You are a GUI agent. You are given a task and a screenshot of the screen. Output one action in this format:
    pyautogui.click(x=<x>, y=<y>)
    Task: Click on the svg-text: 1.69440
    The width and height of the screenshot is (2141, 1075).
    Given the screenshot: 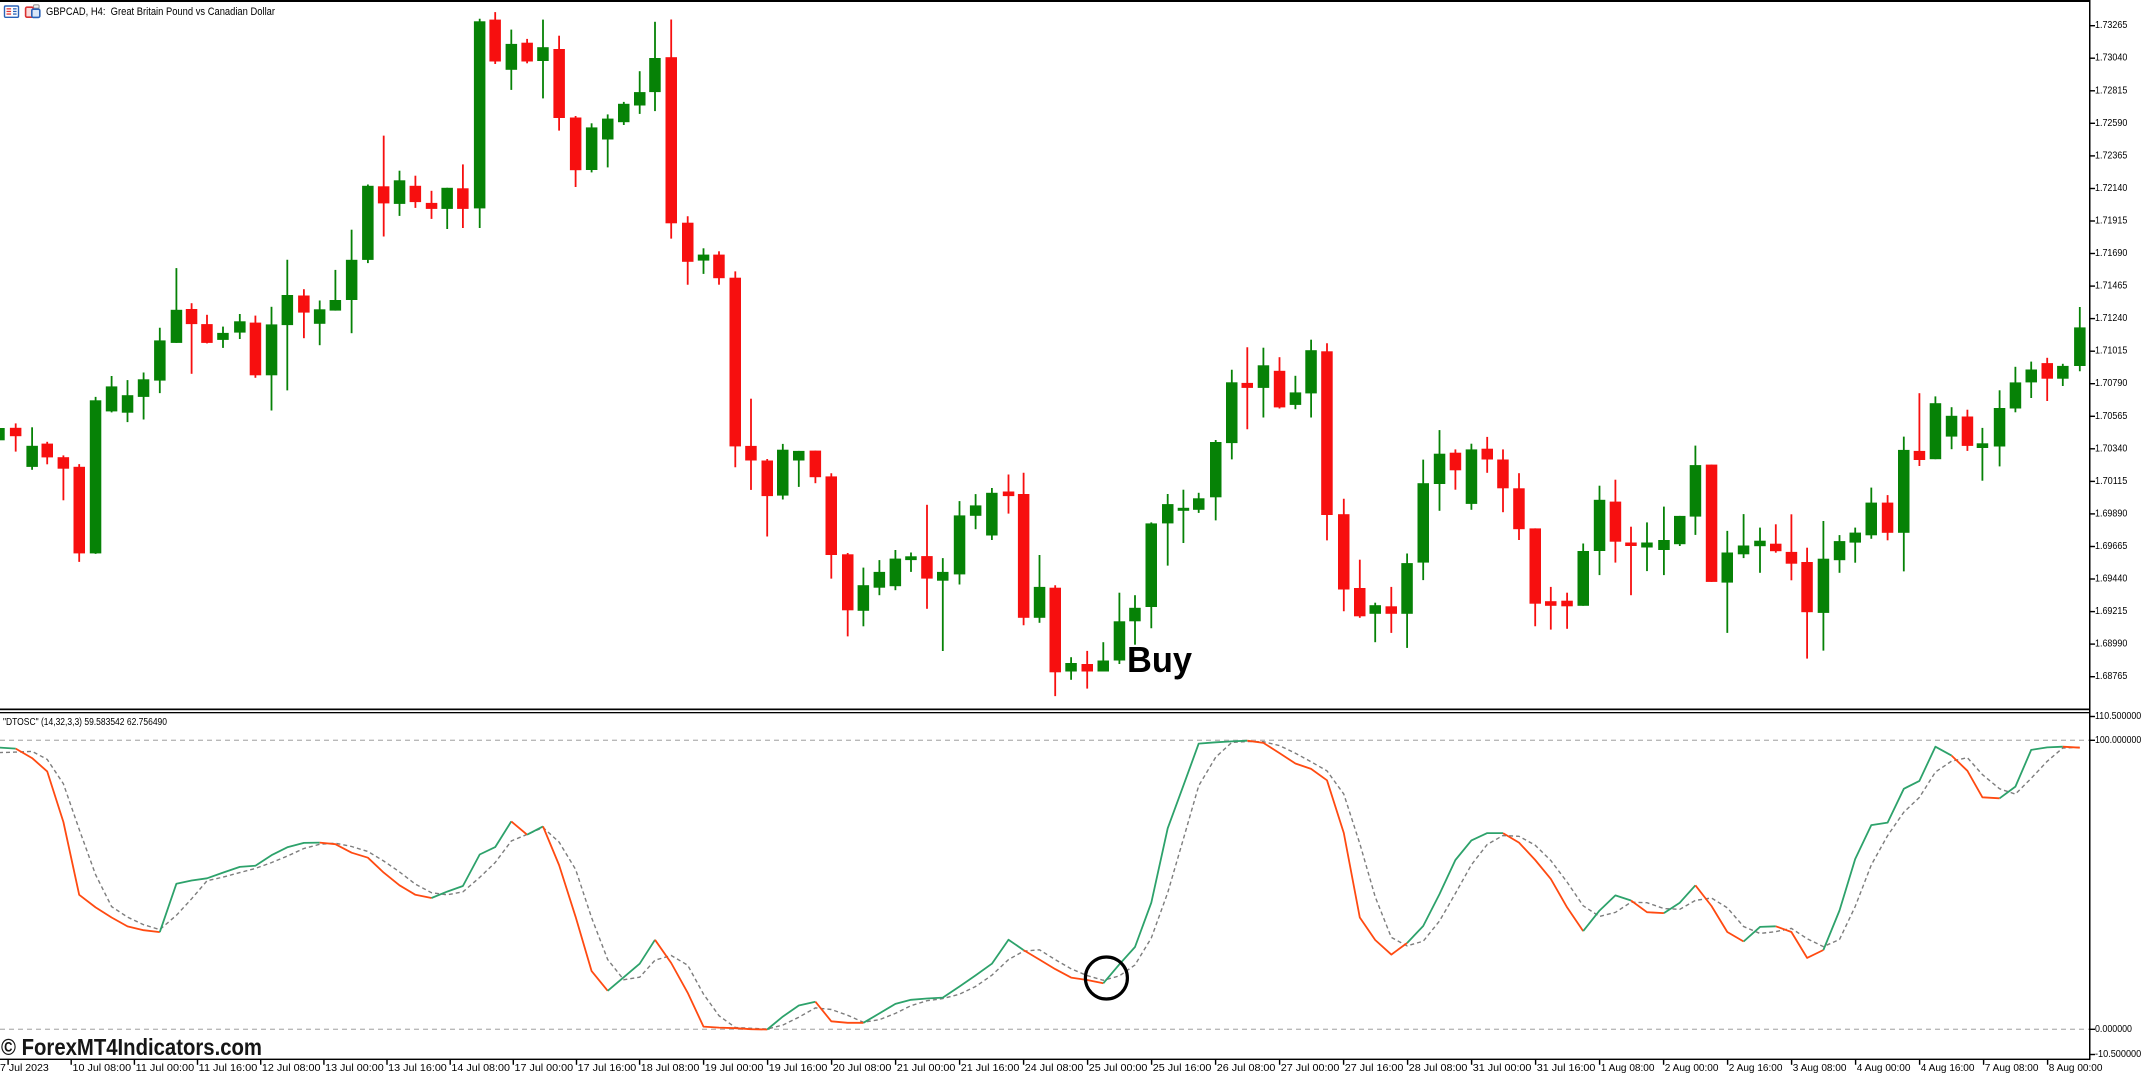 What is the action you would take?
    pyautogui.click(x=2111, y=579)
    